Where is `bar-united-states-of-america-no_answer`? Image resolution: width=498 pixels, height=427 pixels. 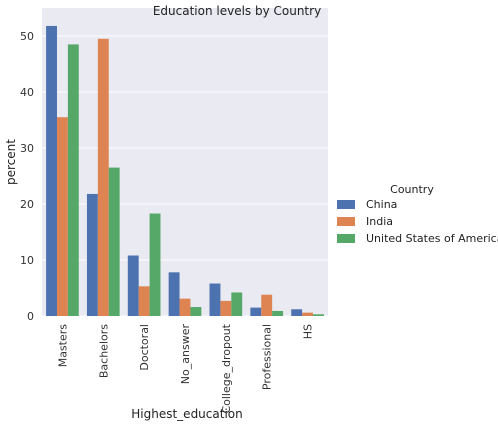 bar-united-states-of-america-no_answer is located at coordinates (196, 311).